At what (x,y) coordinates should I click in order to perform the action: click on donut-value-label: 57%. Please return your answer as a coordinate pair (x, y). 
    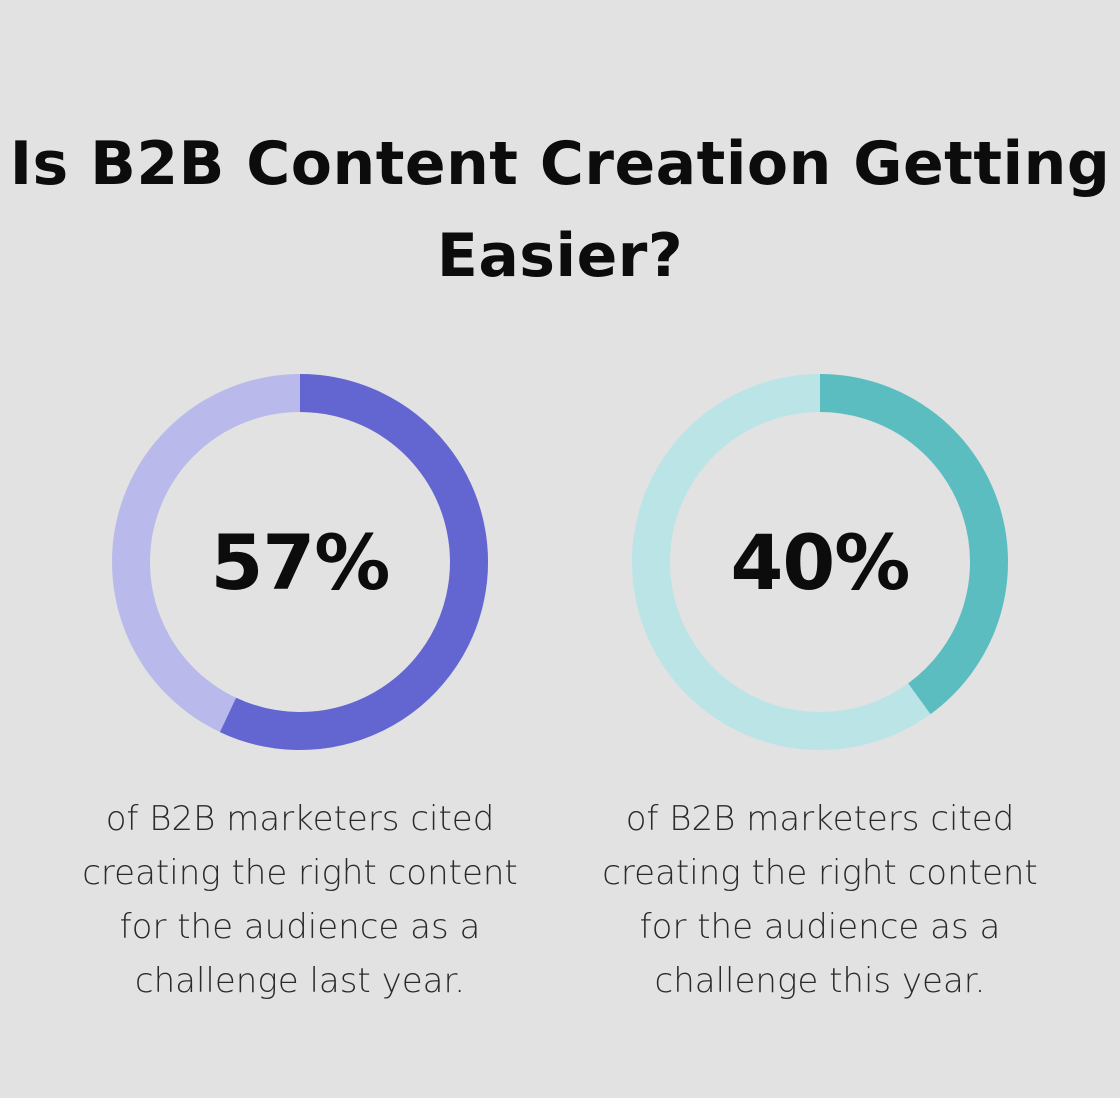
    Looking at the image, I should click on (300, 562).